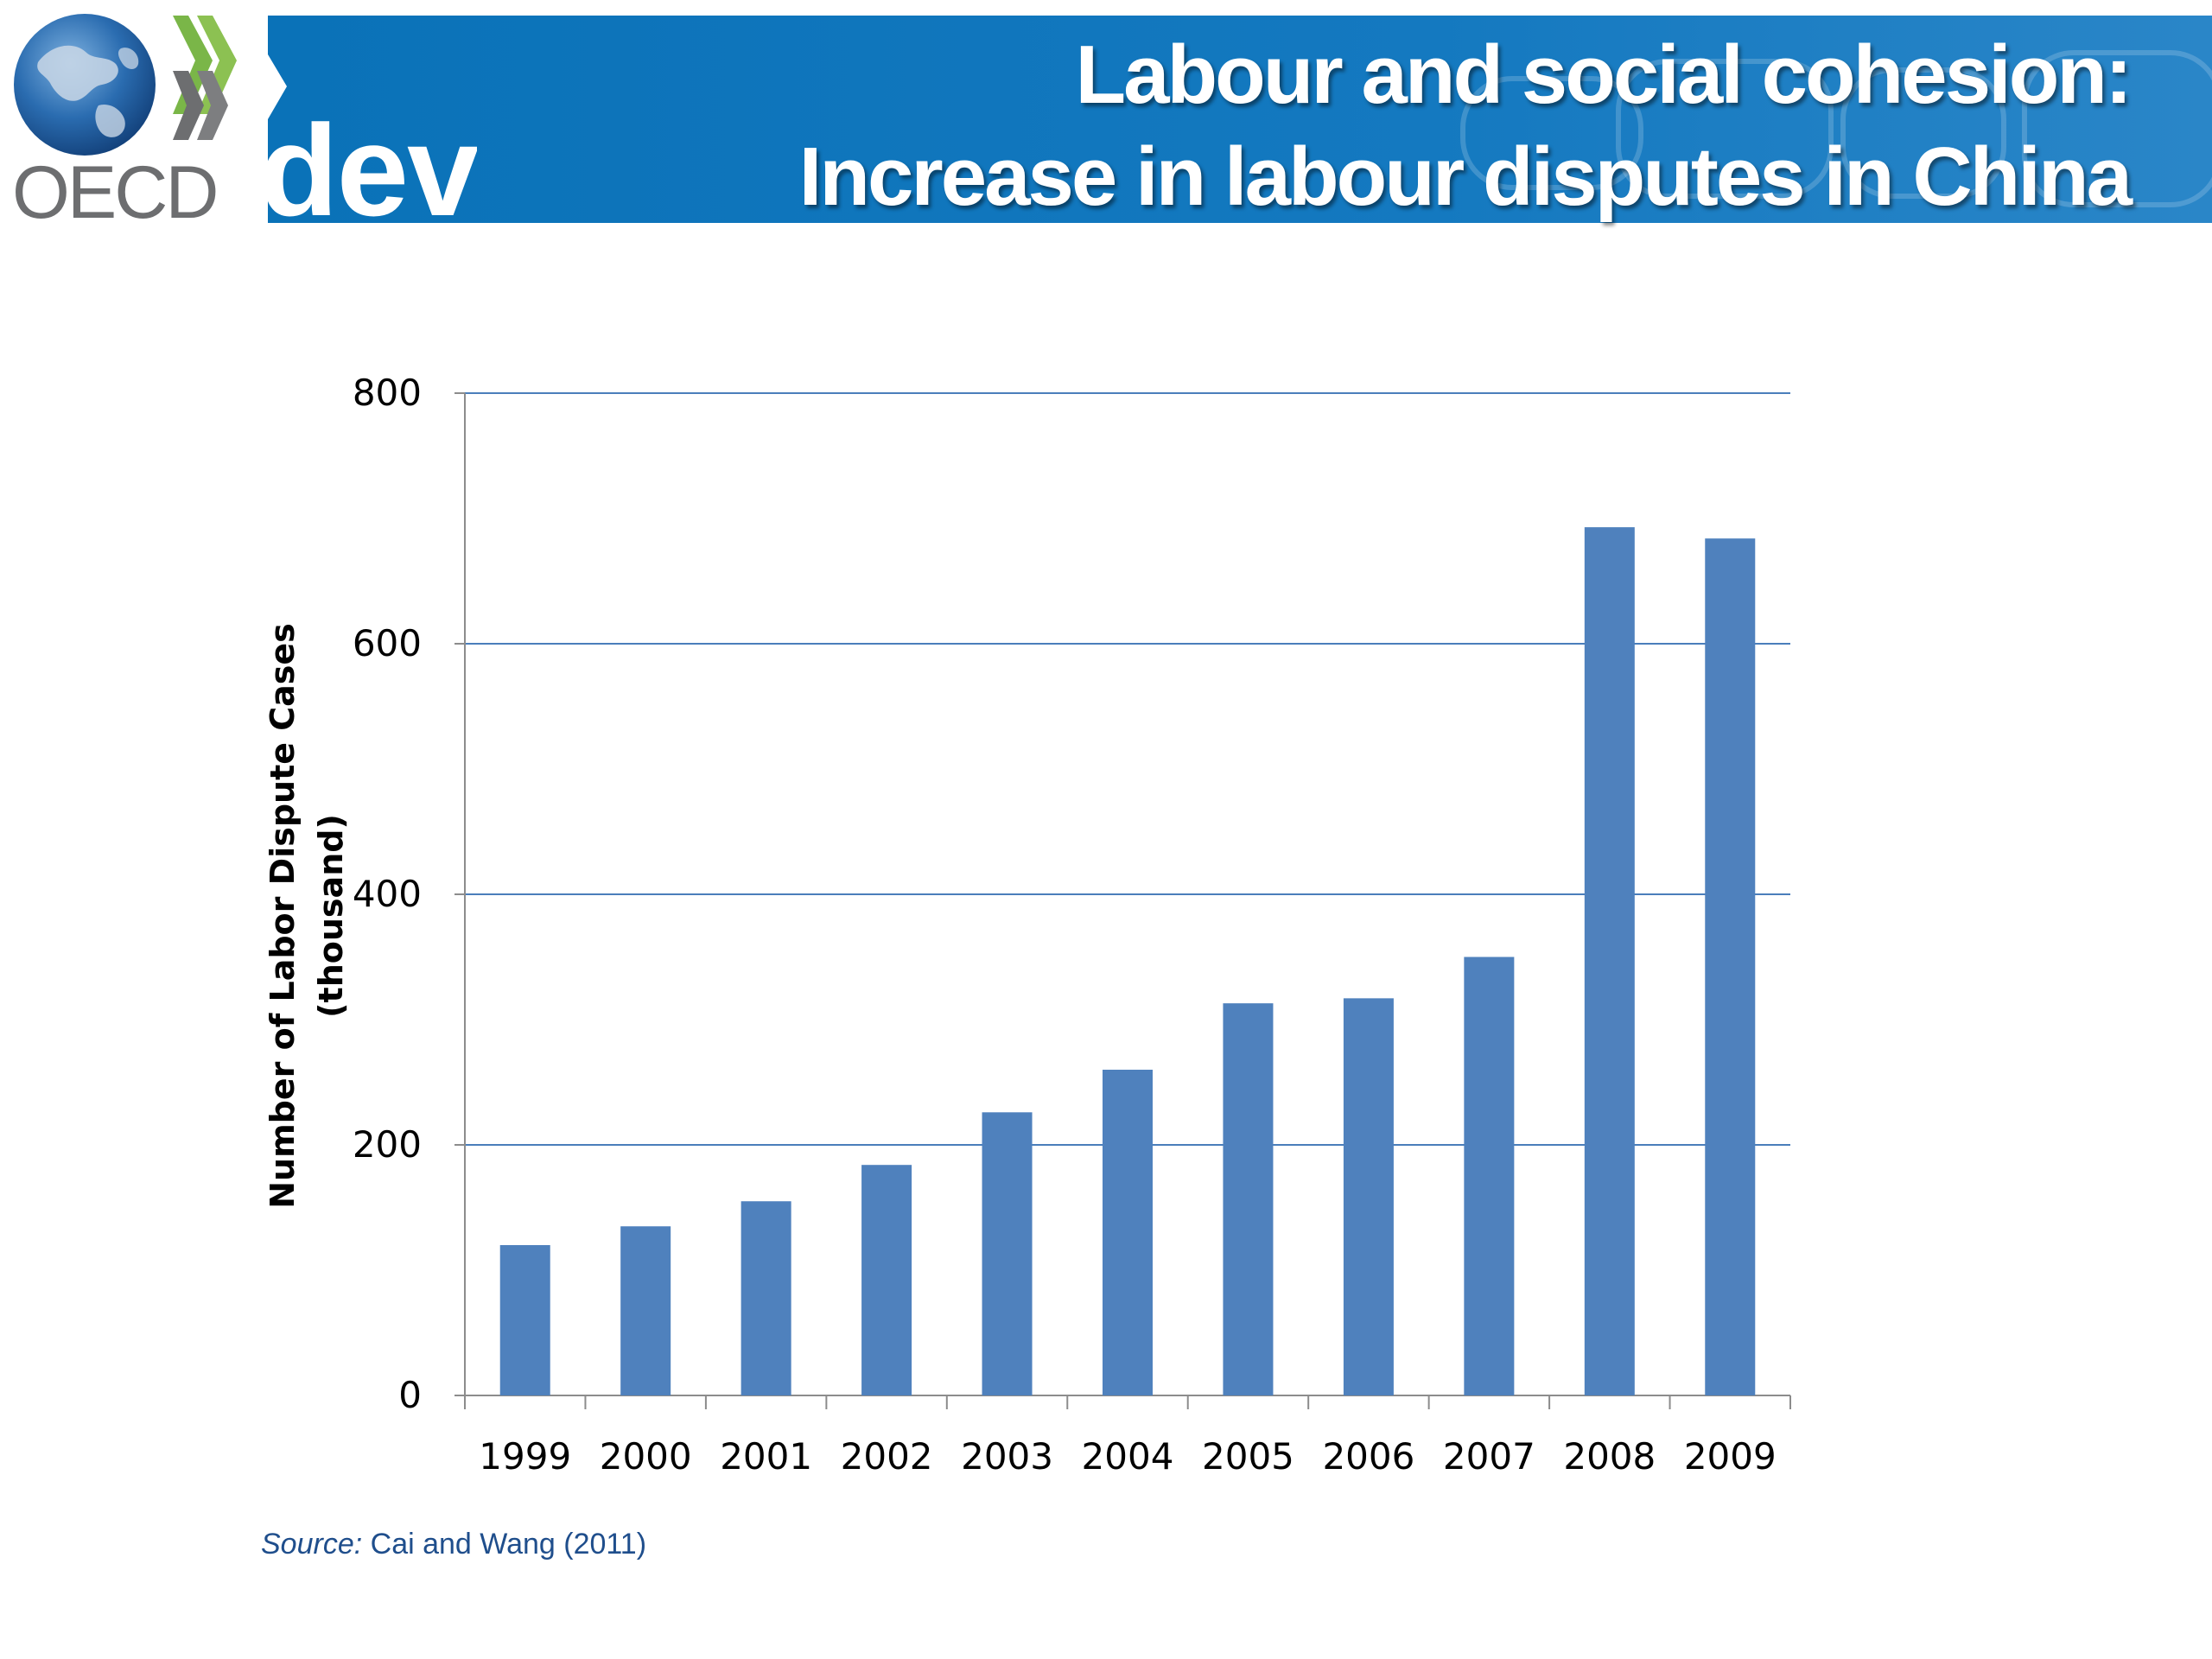 The width and height of the screenshot is (2212, 1659). Describe the element at coordinates (1730, 1456) in the screenshot. I see `x-tick-label: 2009` at that location.